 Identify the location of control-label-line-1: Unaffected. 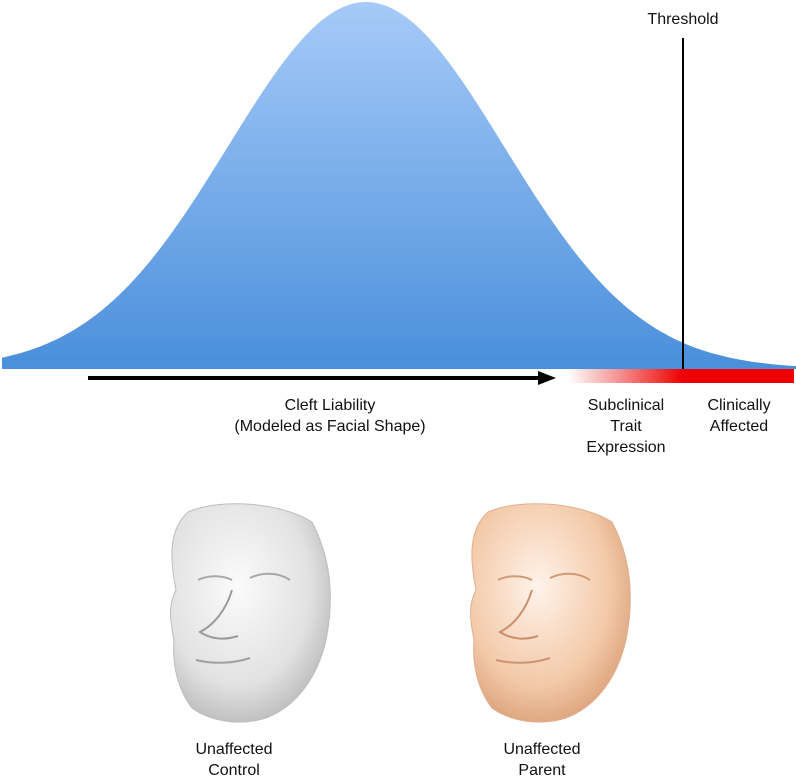
(234, 749).